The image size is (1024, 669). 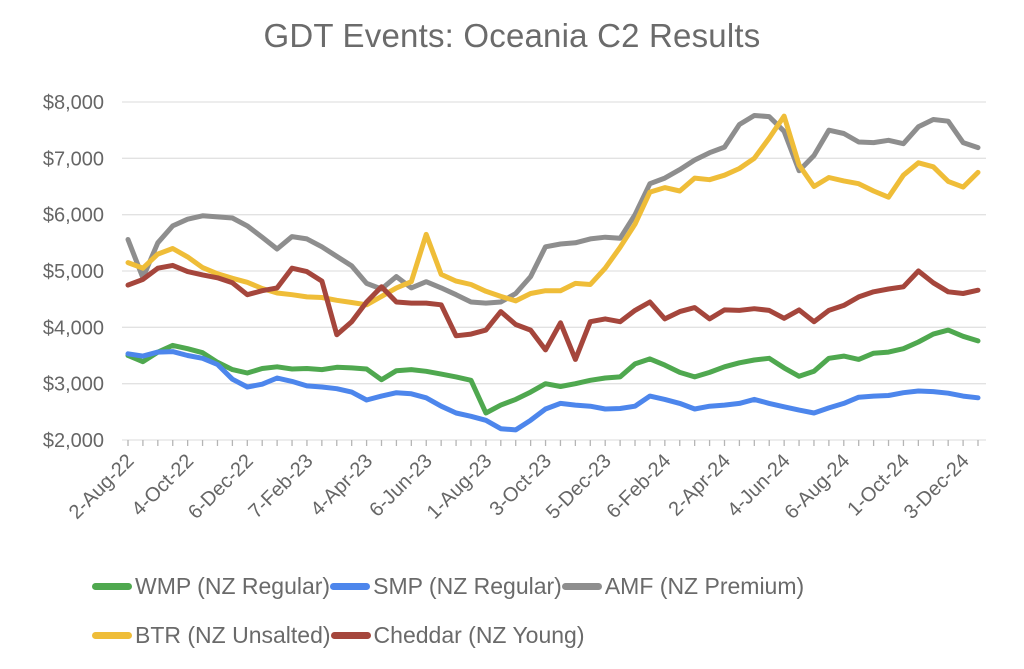 What do you see at coordinates (281, 486) in the screenshot?
I see `x-axis-label-7-Feb-23: 7-Feb-23` at bounding box center [281, 486].